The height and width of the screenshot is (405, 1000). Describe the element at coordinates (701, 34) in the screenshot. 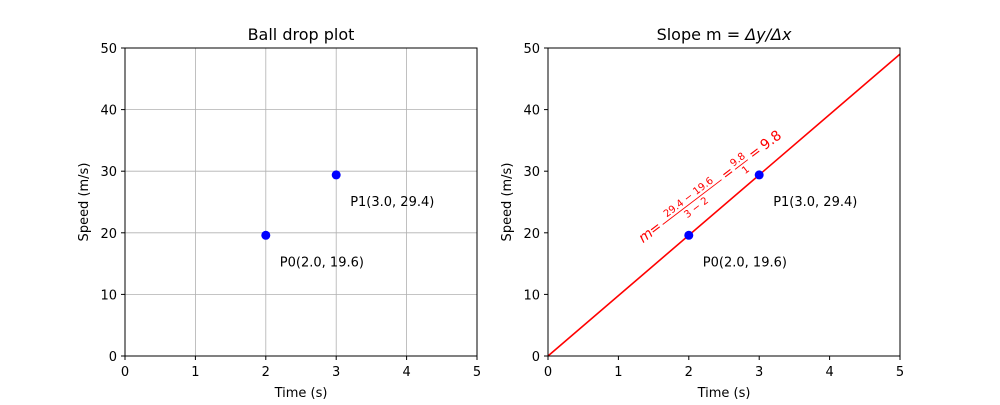

I see `chart-title-text: Slope m =` at that location.